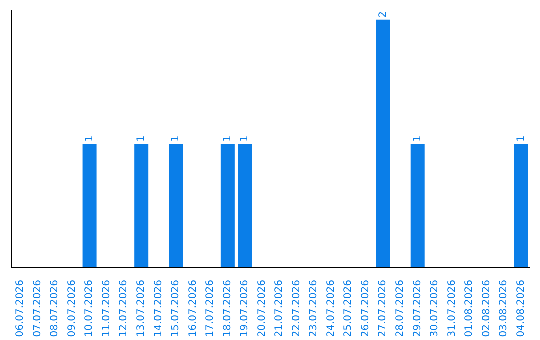 This screenshot has width=540, height=340. Describe the element at coordinates (141, 309) in the screenshot. I see `x-tick-label: 13.07.2026` at that location.